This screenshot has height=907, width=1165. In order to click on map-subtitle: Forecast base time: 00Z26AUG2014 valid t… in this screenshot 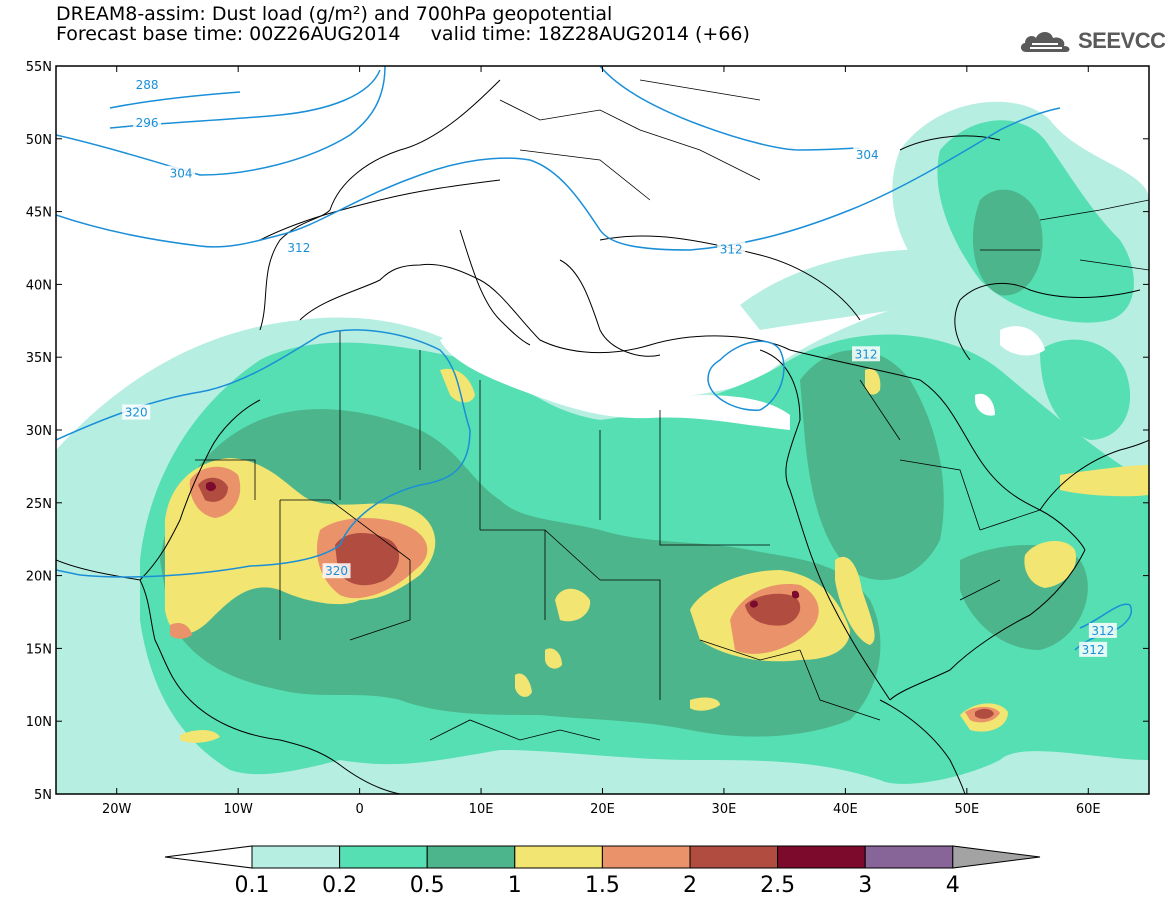, I will do `click(403, 34)`.